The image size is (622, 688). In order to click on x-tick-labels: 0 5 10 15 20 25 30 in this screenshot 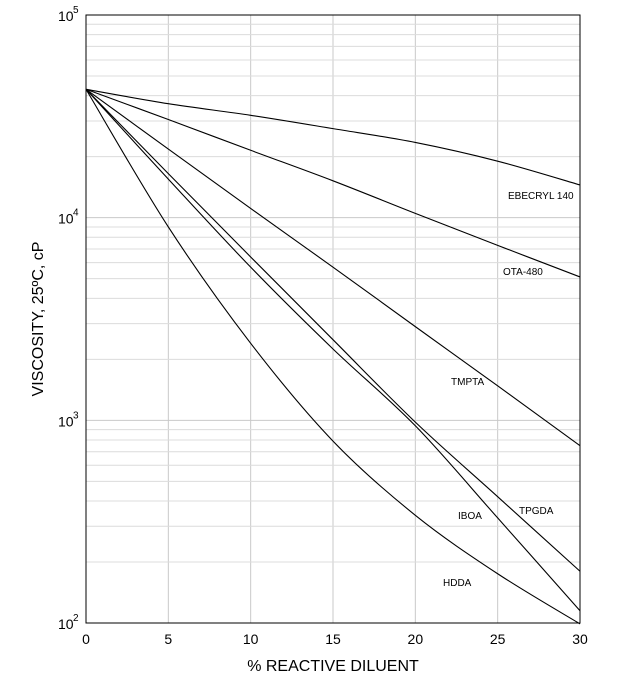, I will do `click(335, 639)`.